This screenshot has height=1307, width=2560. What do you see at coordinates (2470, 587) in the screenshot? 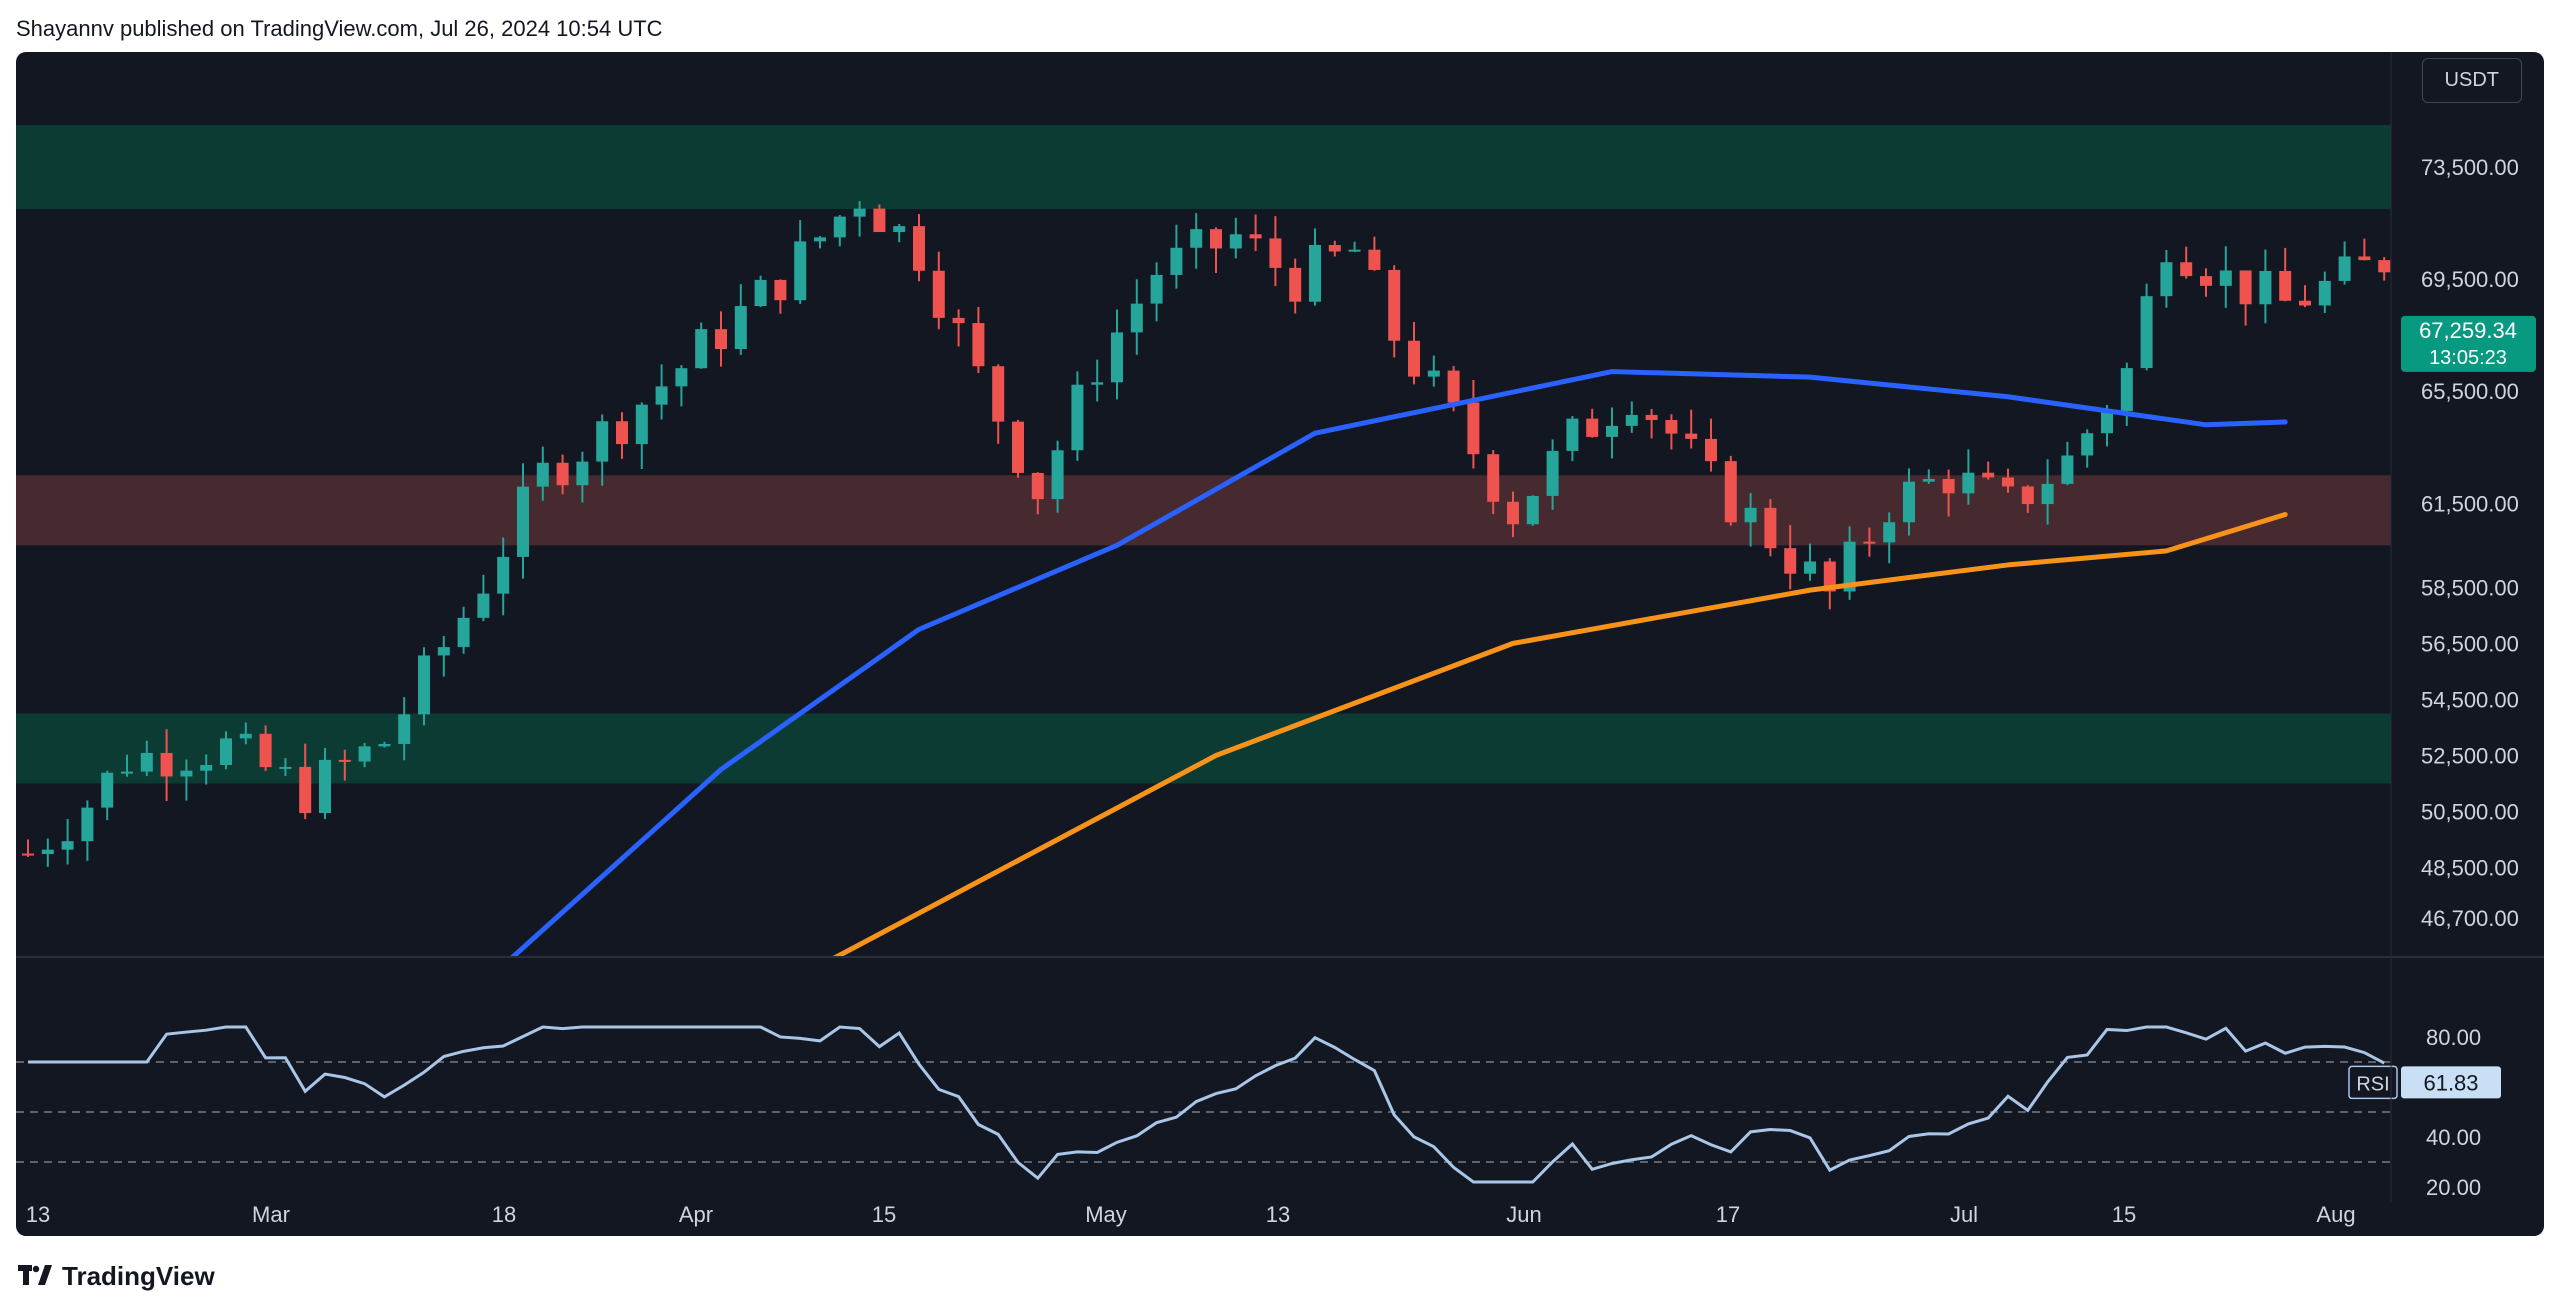
I see `price-tick-label: 58,500.00` at bounding box center [2470, 587].